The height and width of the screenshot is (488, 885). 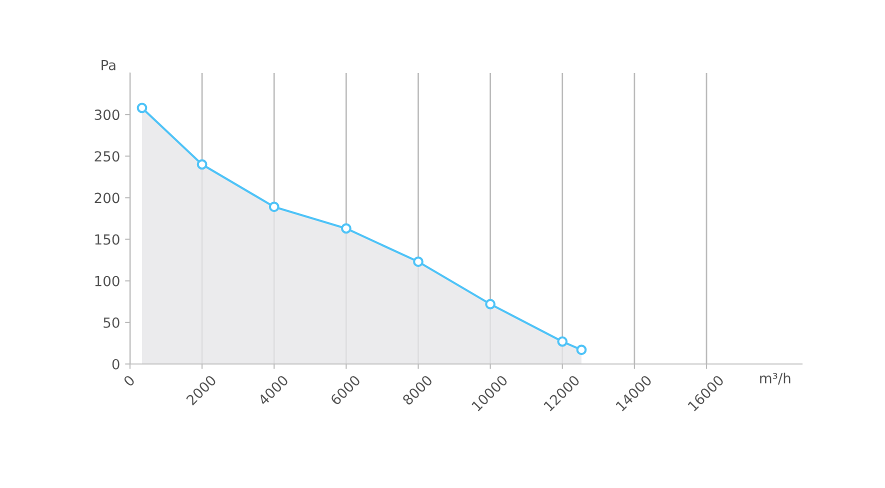 What do you see at coordinates (107, 281) in the screenshot?
I see `y-tick-label: 100` at bounding box center [107, 281].